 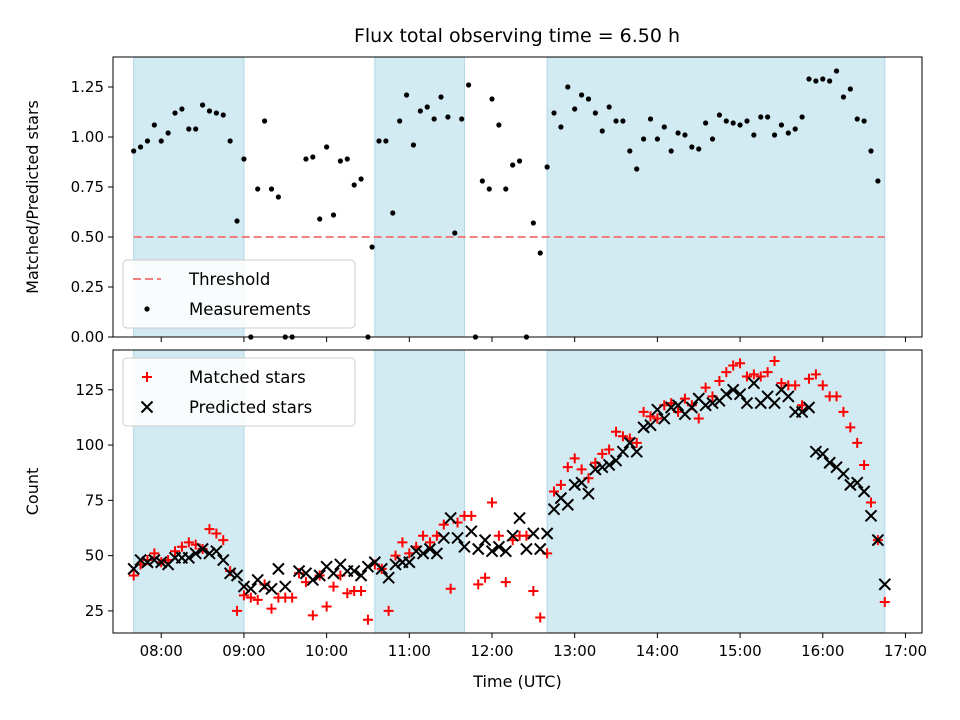 What do you see at coordinates (94, 611) in the screenshot?
I see `y-tick-label: 25` at bounding box center [94, 611].